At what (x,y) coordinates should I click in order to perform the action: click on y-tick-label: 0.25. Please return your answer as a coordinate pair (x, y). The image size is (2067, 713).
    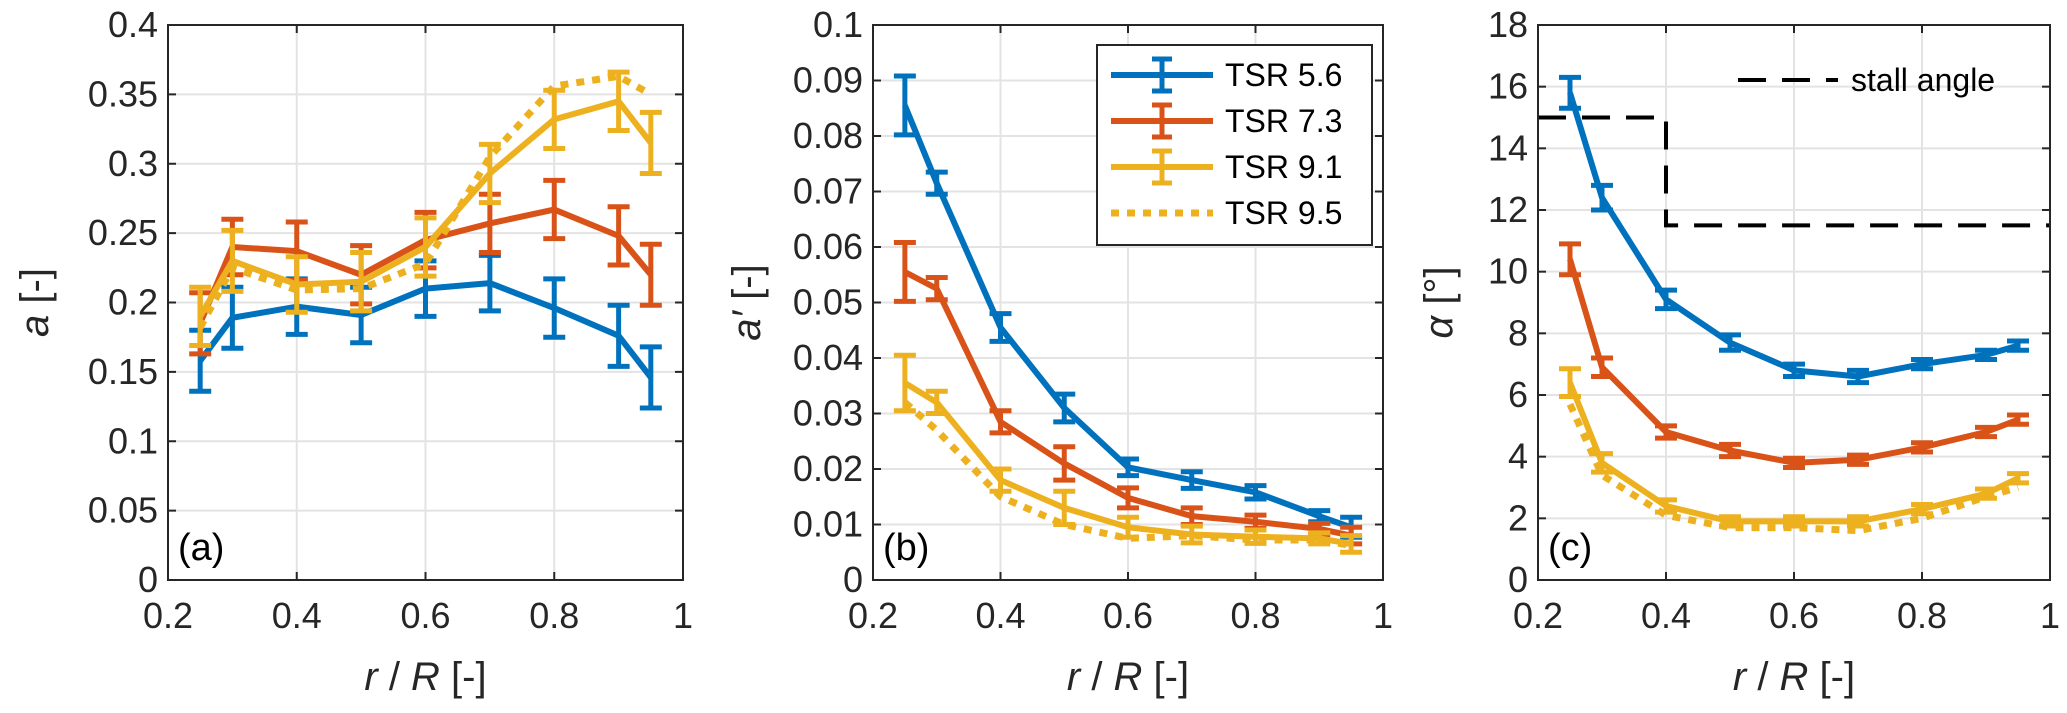
    Looking at the image, I should click on (123, 232).